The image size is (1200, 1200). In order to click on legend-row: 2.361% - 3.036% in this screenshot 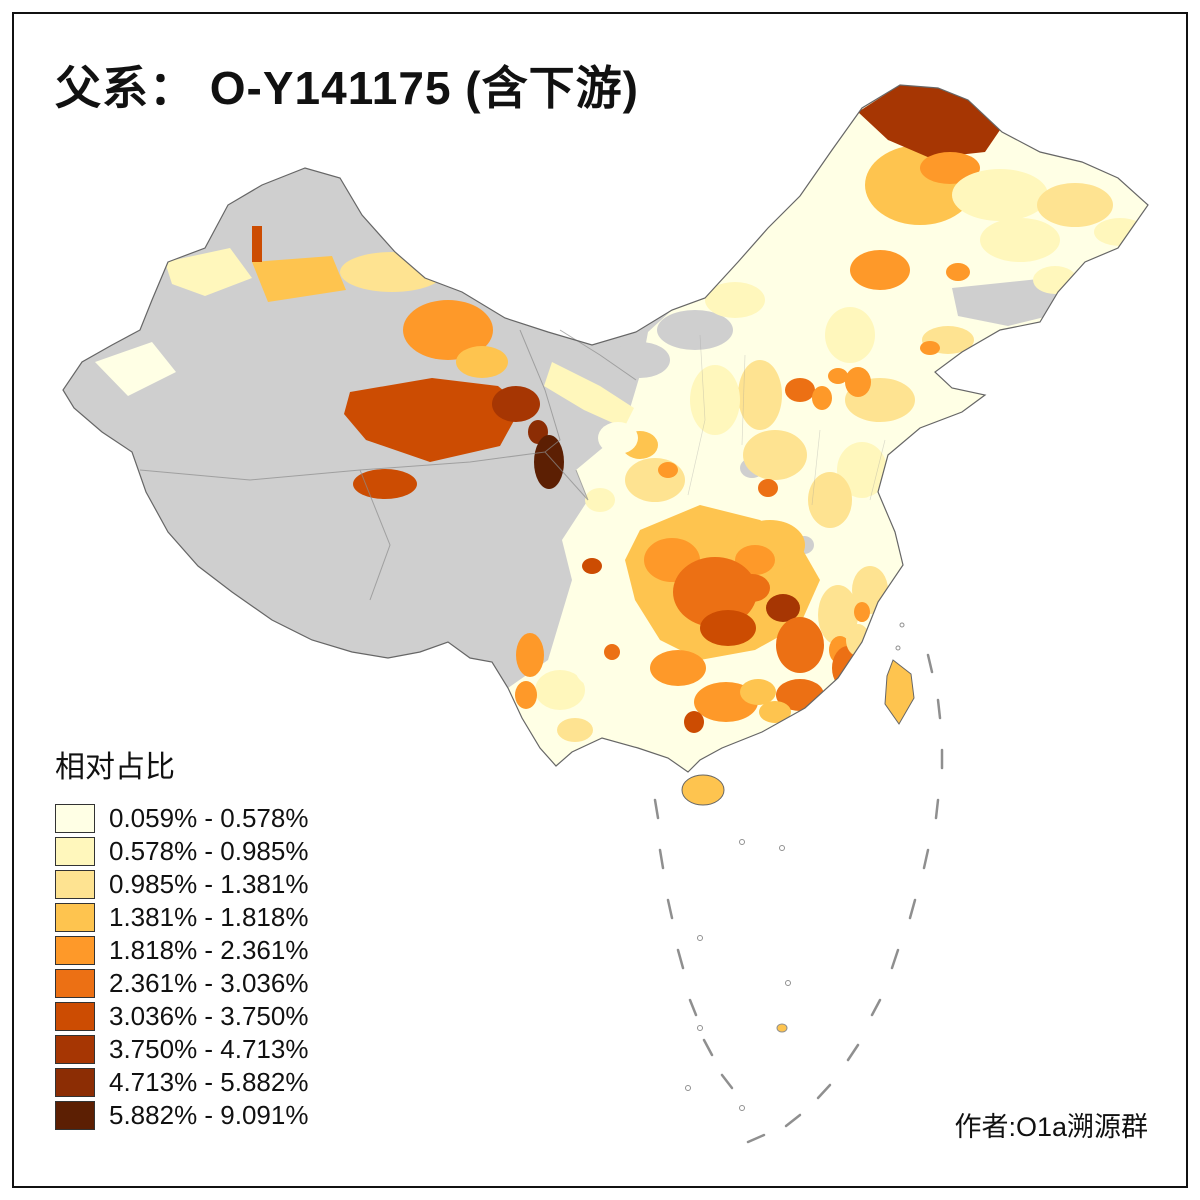, I will do `click(181, 983)`.